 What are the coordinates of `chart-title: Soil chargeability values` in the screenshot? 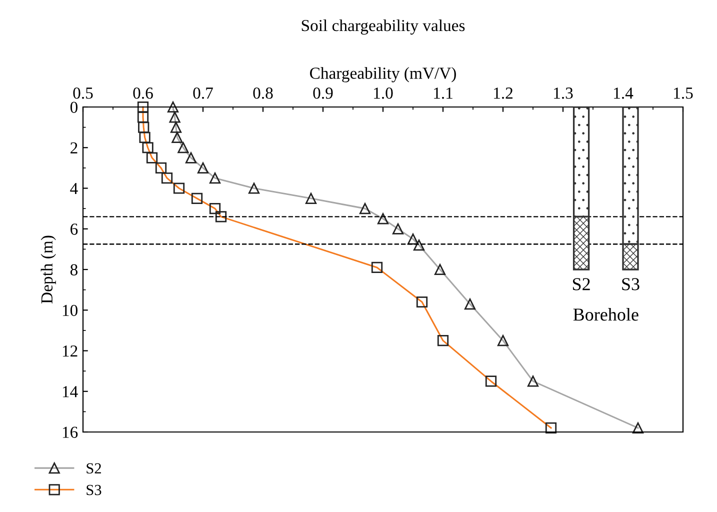 It's located at (383, 27).